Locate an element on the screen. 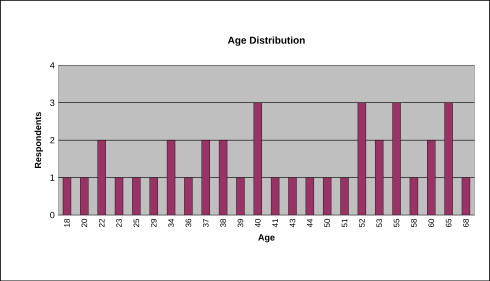  x-axis-title: Age is located at coordinates (266, 238).